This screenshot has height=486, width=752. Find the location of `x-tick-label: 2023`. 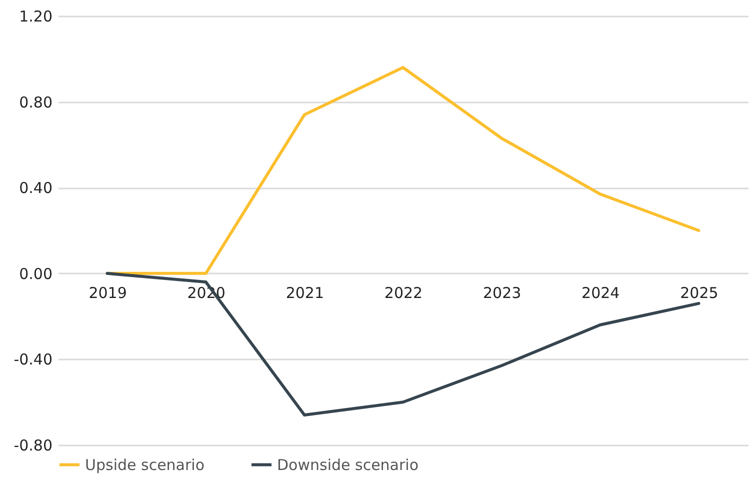

x-tick-label: 2023 is located at coordinates (502, 293).